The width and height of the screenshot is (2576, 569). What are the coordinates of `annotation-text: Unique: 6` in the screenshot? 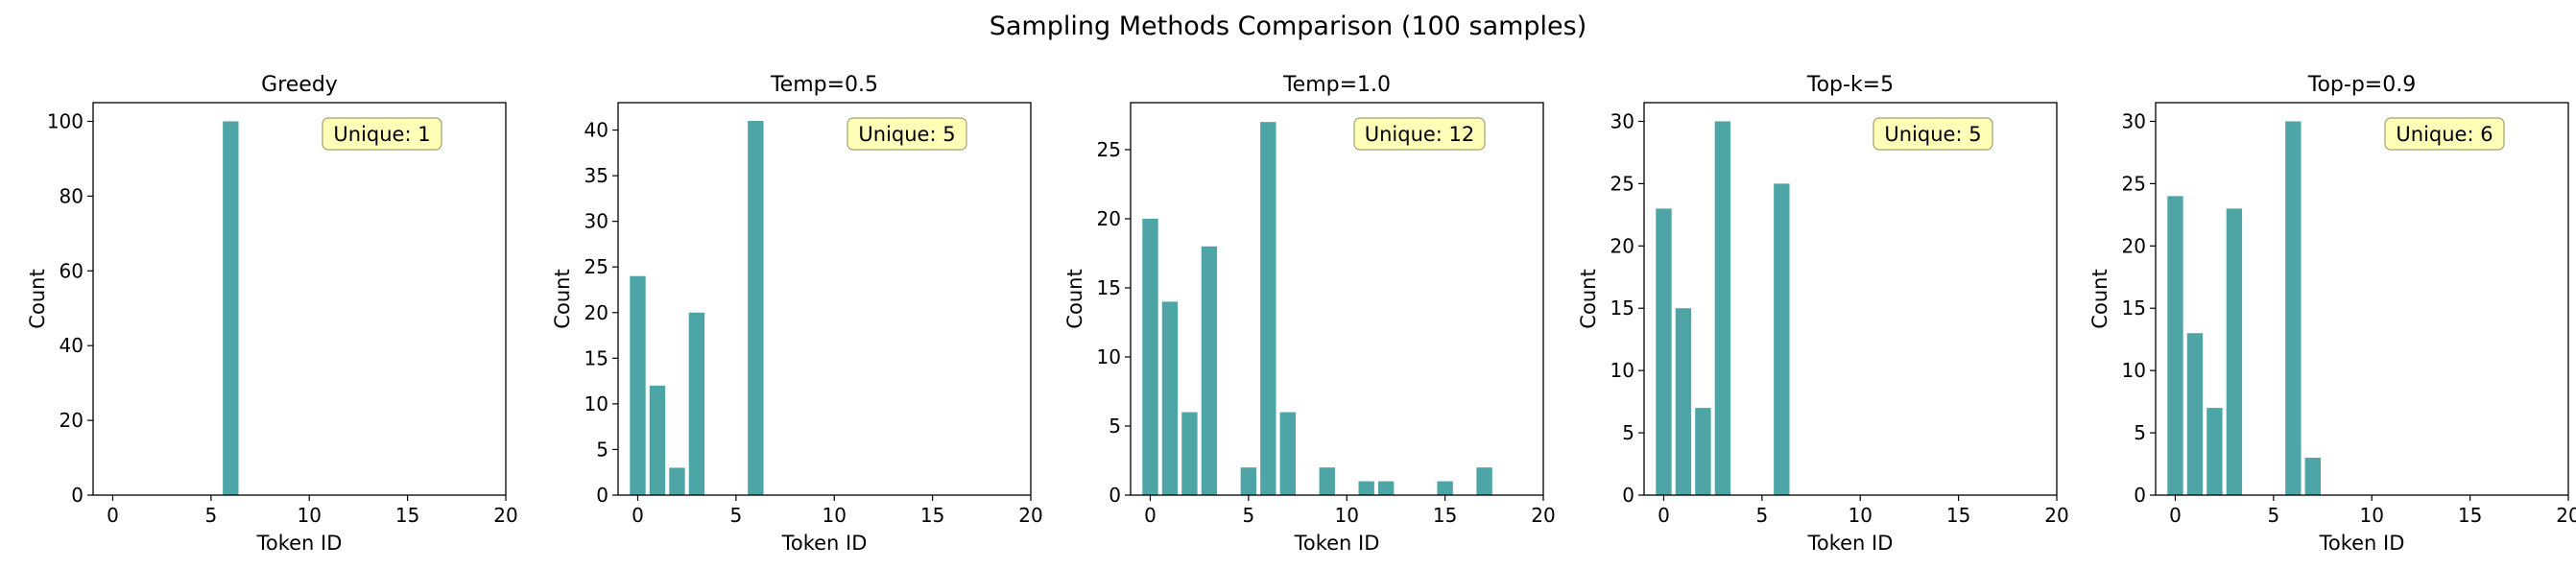 It's located at (2444, 134).